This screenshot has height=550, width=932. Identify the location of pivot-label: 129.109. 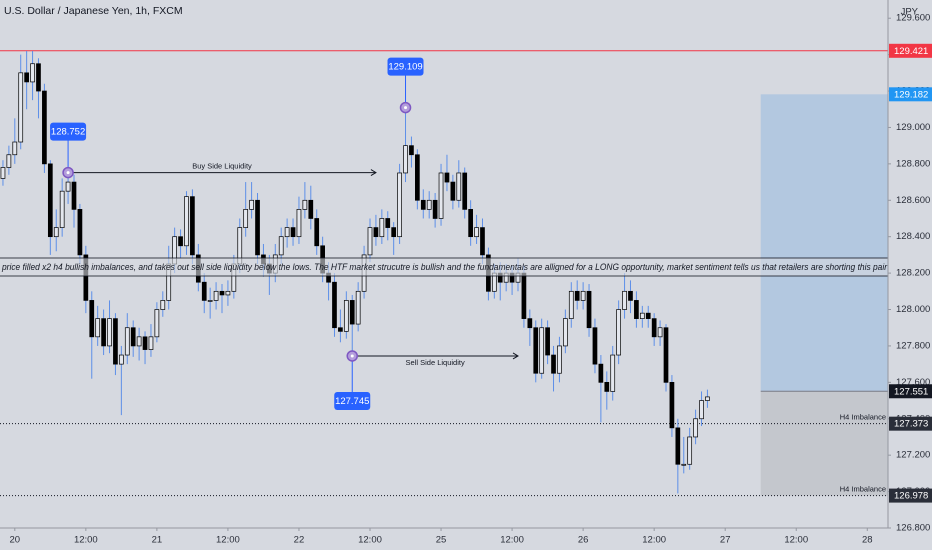
(405, 67).